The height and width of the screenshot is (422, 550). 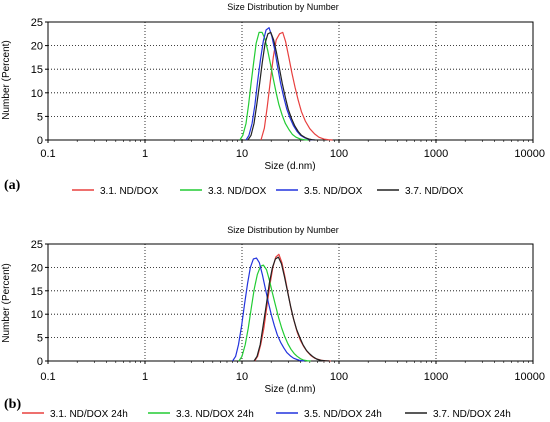 What do you see at coordinates (215, 414) in the screenshot?
I see `legend-label: 3.3. ND/DOX 24h` at bounding box center [215, 414].